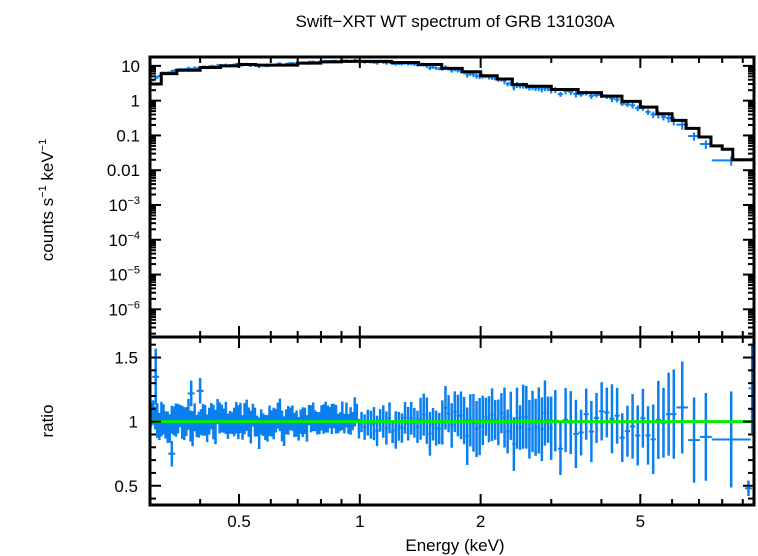  What do you see at coordinates (436, 521) in the screenshot?
I see `x-tick-labels: 0.5 1 2 5` at bounding box center [436, 521].